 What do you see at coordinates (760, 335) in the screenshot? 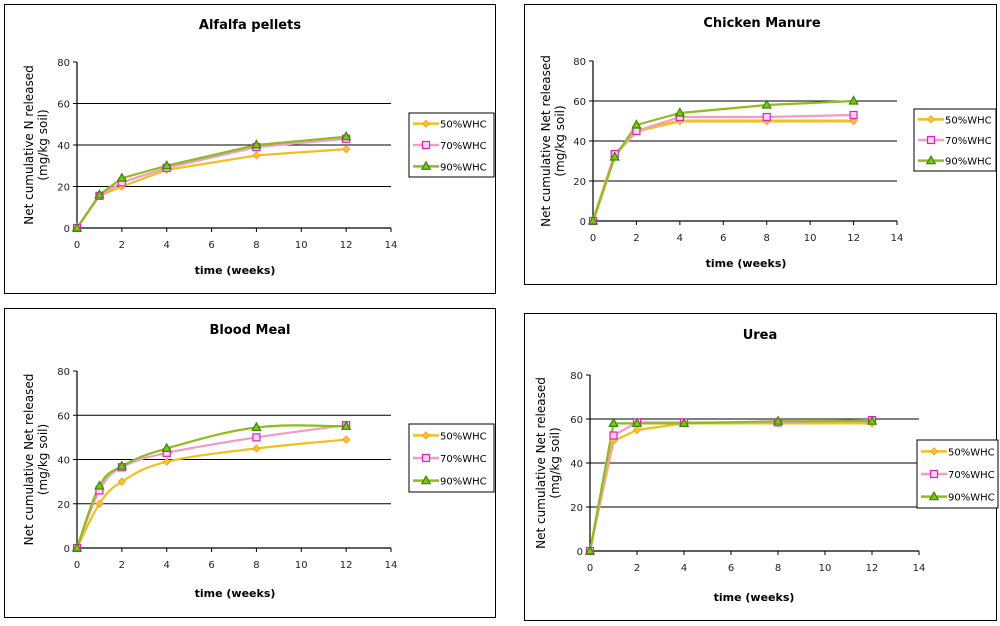
I see `chart-title: Urea` at bounding box center [760, 335].